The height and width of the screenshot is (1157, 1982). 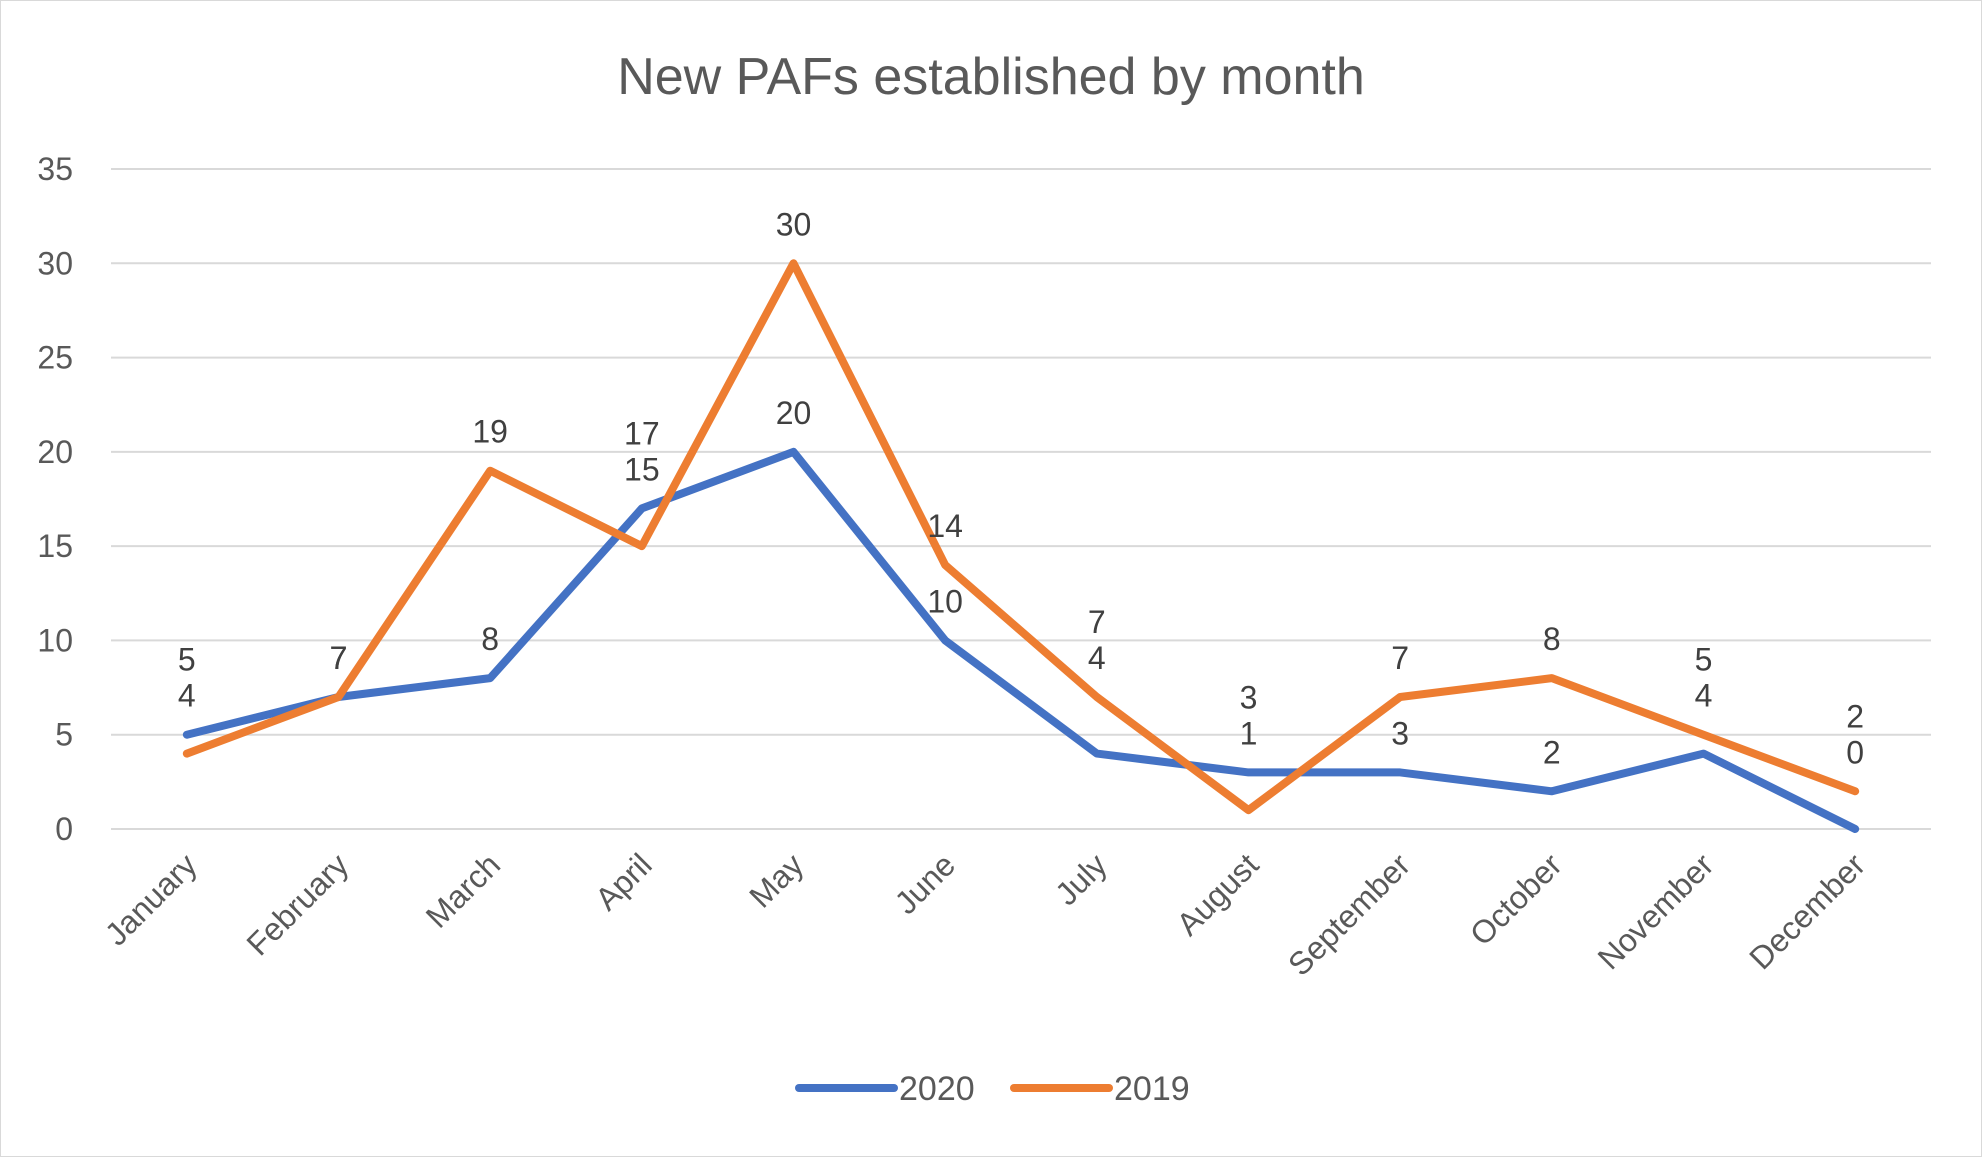 I want to click on y-tick-label: 5, so click(x=64, y=735).